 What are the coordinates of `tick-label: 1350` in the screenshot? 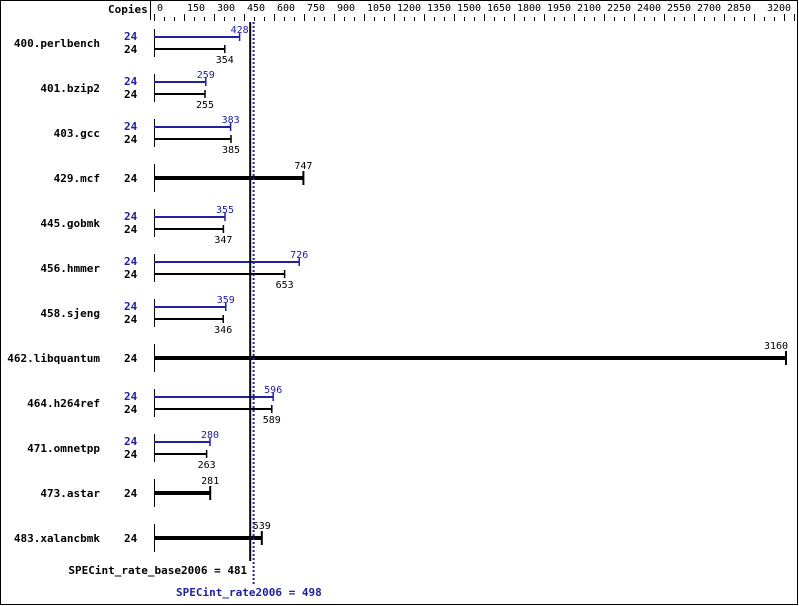 It's located at (439, 8).